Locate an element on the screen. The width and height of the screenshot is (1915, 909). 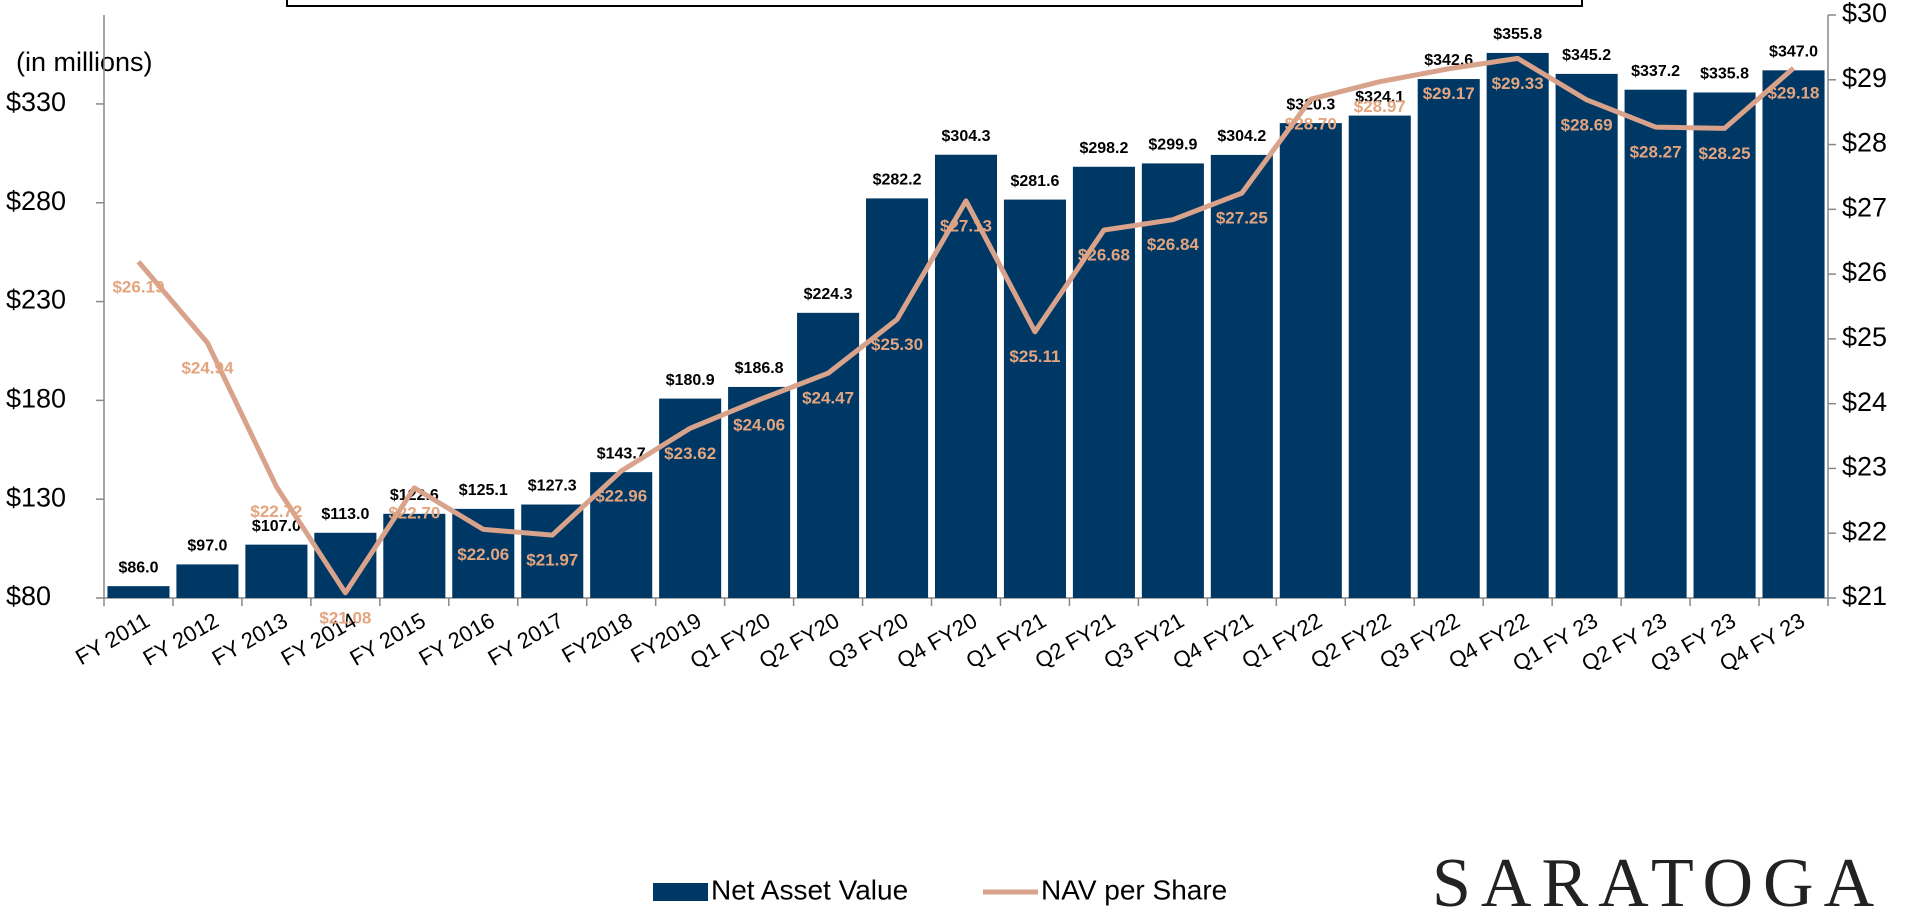
y2-tick-label: $22 is located at coordinates (1864, 531).